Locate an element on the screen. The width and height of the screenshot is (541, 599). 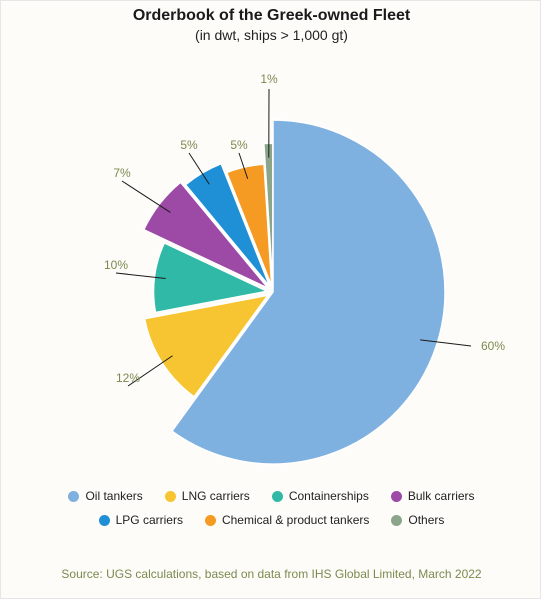
pie-slice-lpg-carriers is located at coordinates (227, 225).